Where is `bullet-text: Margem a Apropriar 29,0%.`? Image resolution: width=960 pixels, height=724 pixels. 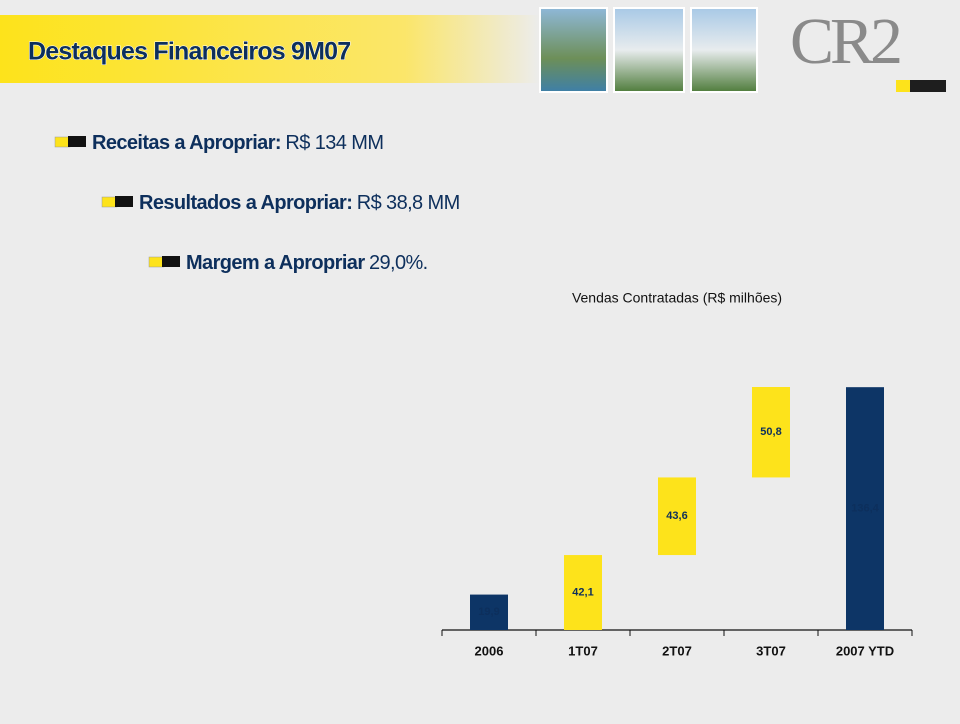 bullet-text: Margem a Apropriar 29,0%. is located at coordinates (307, 263).